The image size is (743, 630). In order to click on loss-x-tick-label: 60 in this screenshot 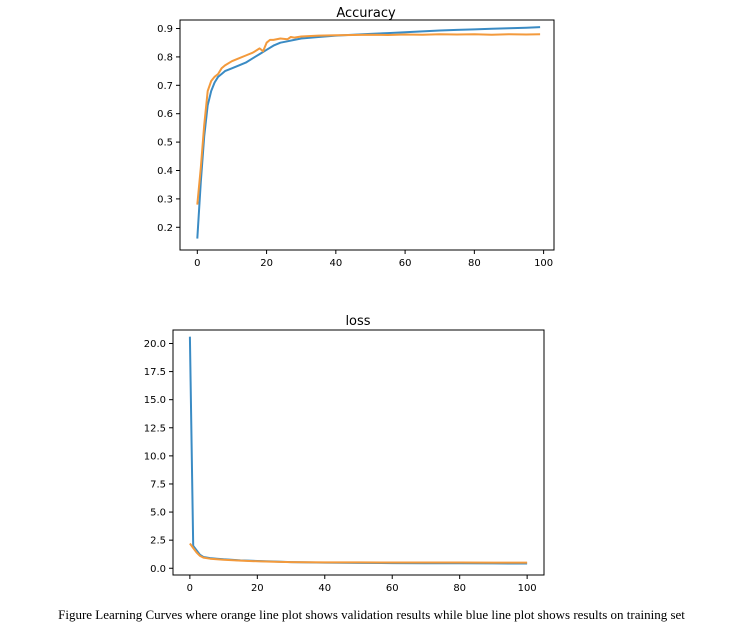, I will do `click(392, 588)`.